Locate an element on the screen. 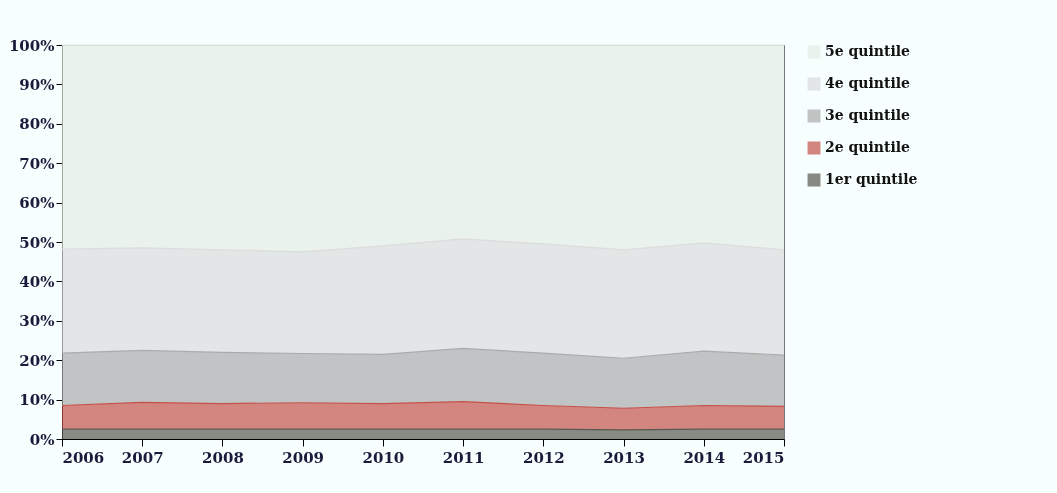 This screenshot has height=493, width=1057. x-tick-label: 2011 is located at coordinates (463, 457).